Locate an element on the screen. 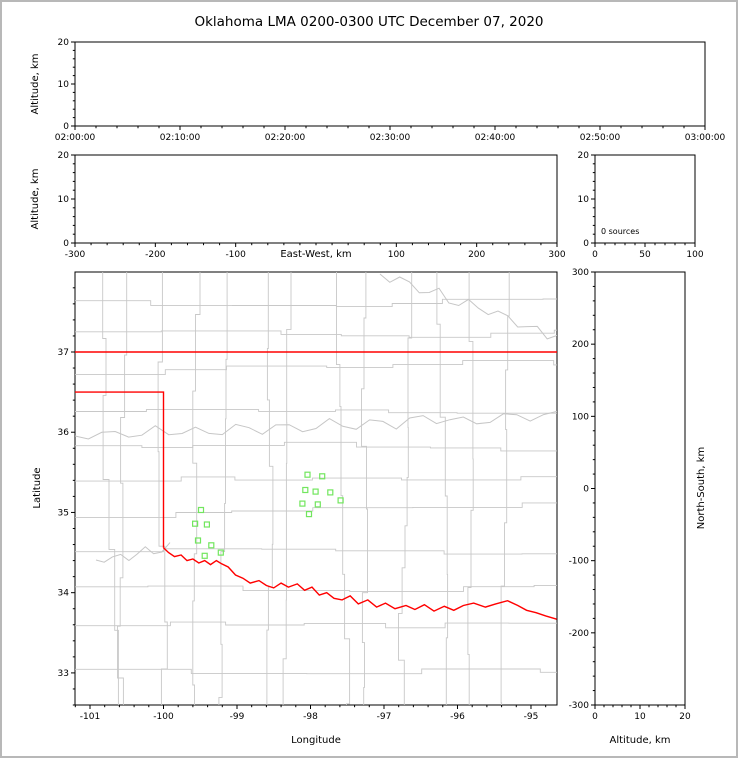  ew_height-x-tick-label: -100 is located at coordinates (235, 255).